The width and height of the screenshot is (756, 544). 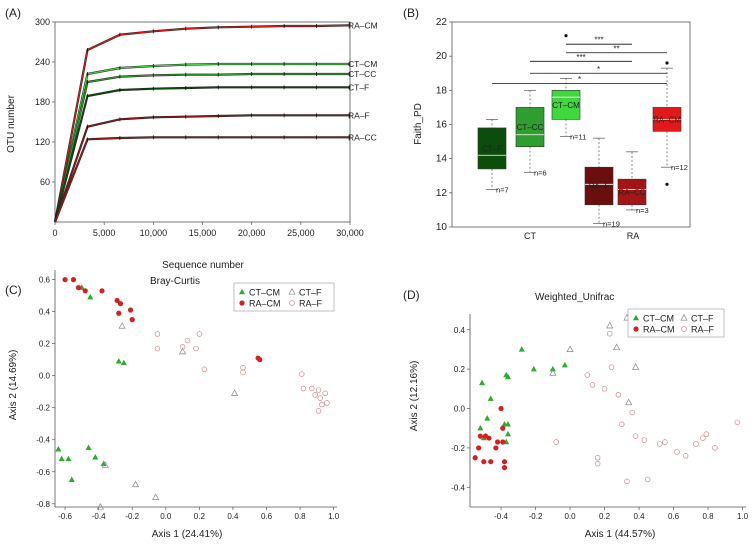 I want to click on box-label: RA–F, so click(x=599, y=186).